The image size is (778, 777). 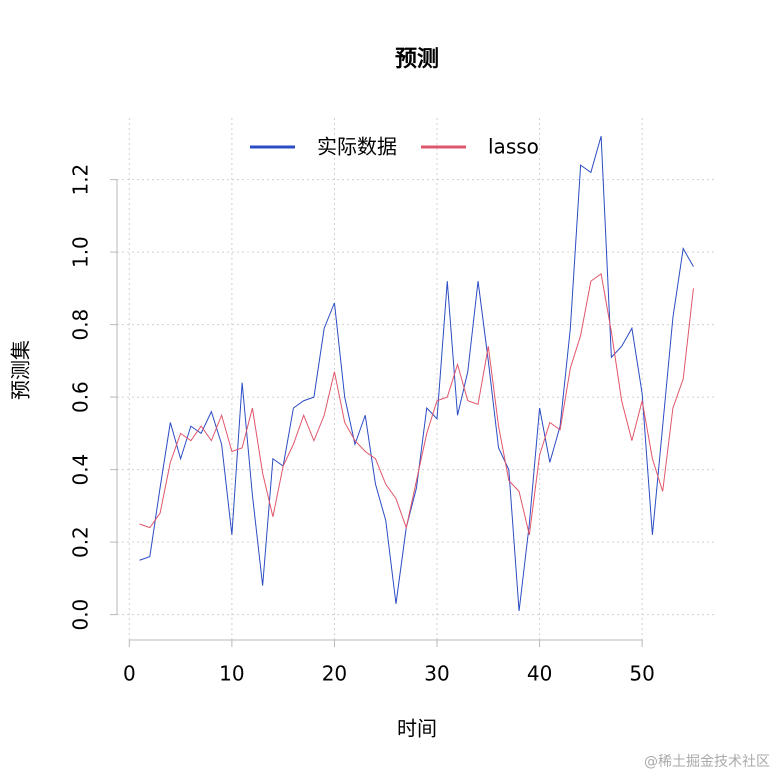 I want to click on y-tick-label: 0.0, so click(x=81, y=615).